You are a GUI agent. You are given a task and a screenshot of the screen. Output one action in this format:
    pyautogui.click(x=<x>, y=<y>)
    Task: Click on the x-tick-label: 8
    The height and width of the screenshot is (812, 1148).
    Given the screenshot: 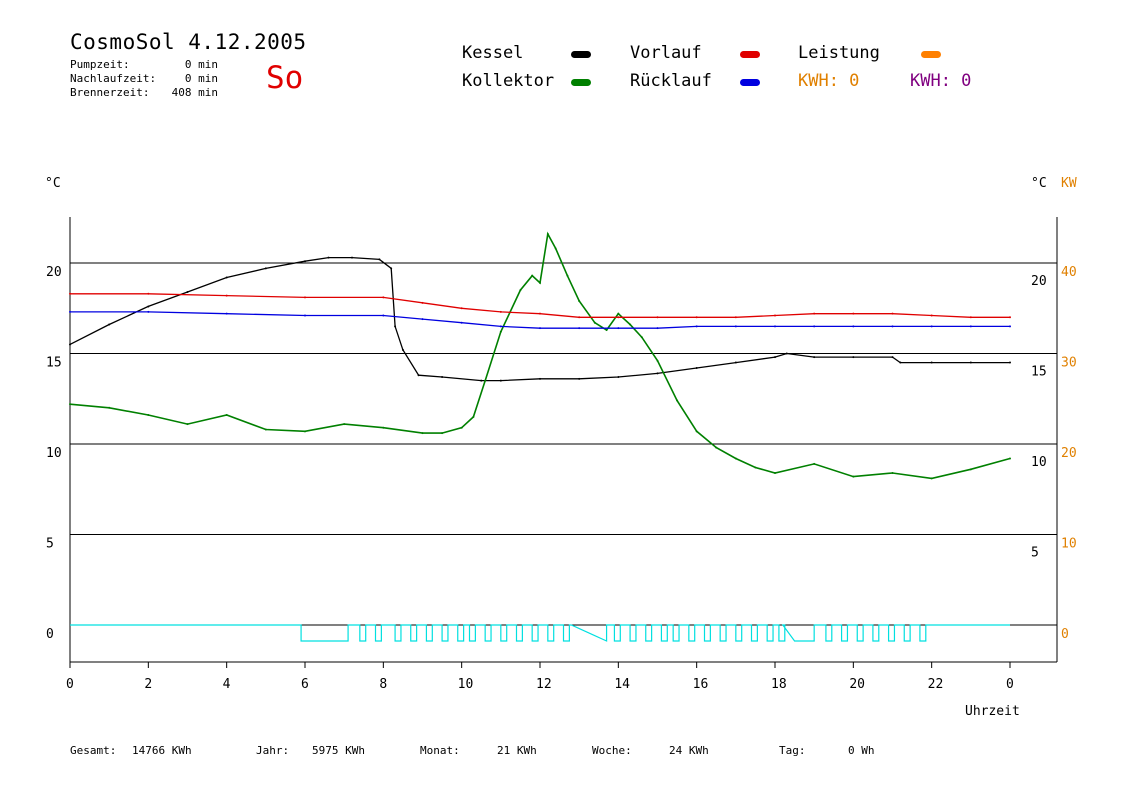 What is the action you would take?
    pyautogui.click(x=383, y=684)
    